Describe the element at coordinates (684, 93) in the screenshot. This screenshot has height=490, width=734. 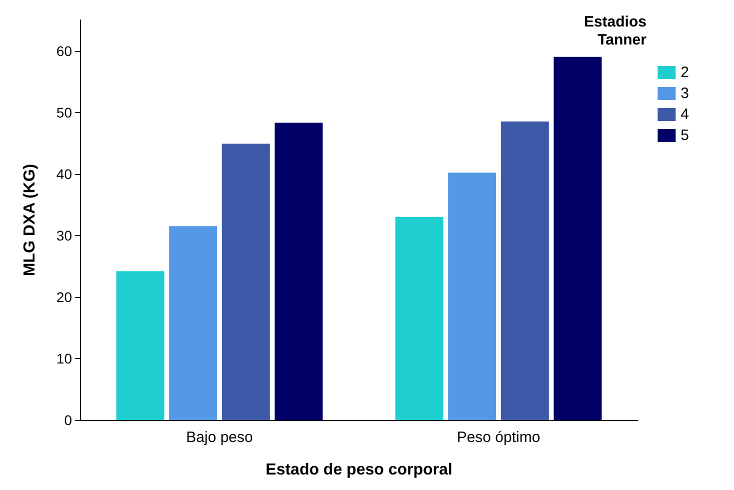
I see `legend-label: 3` at that location.